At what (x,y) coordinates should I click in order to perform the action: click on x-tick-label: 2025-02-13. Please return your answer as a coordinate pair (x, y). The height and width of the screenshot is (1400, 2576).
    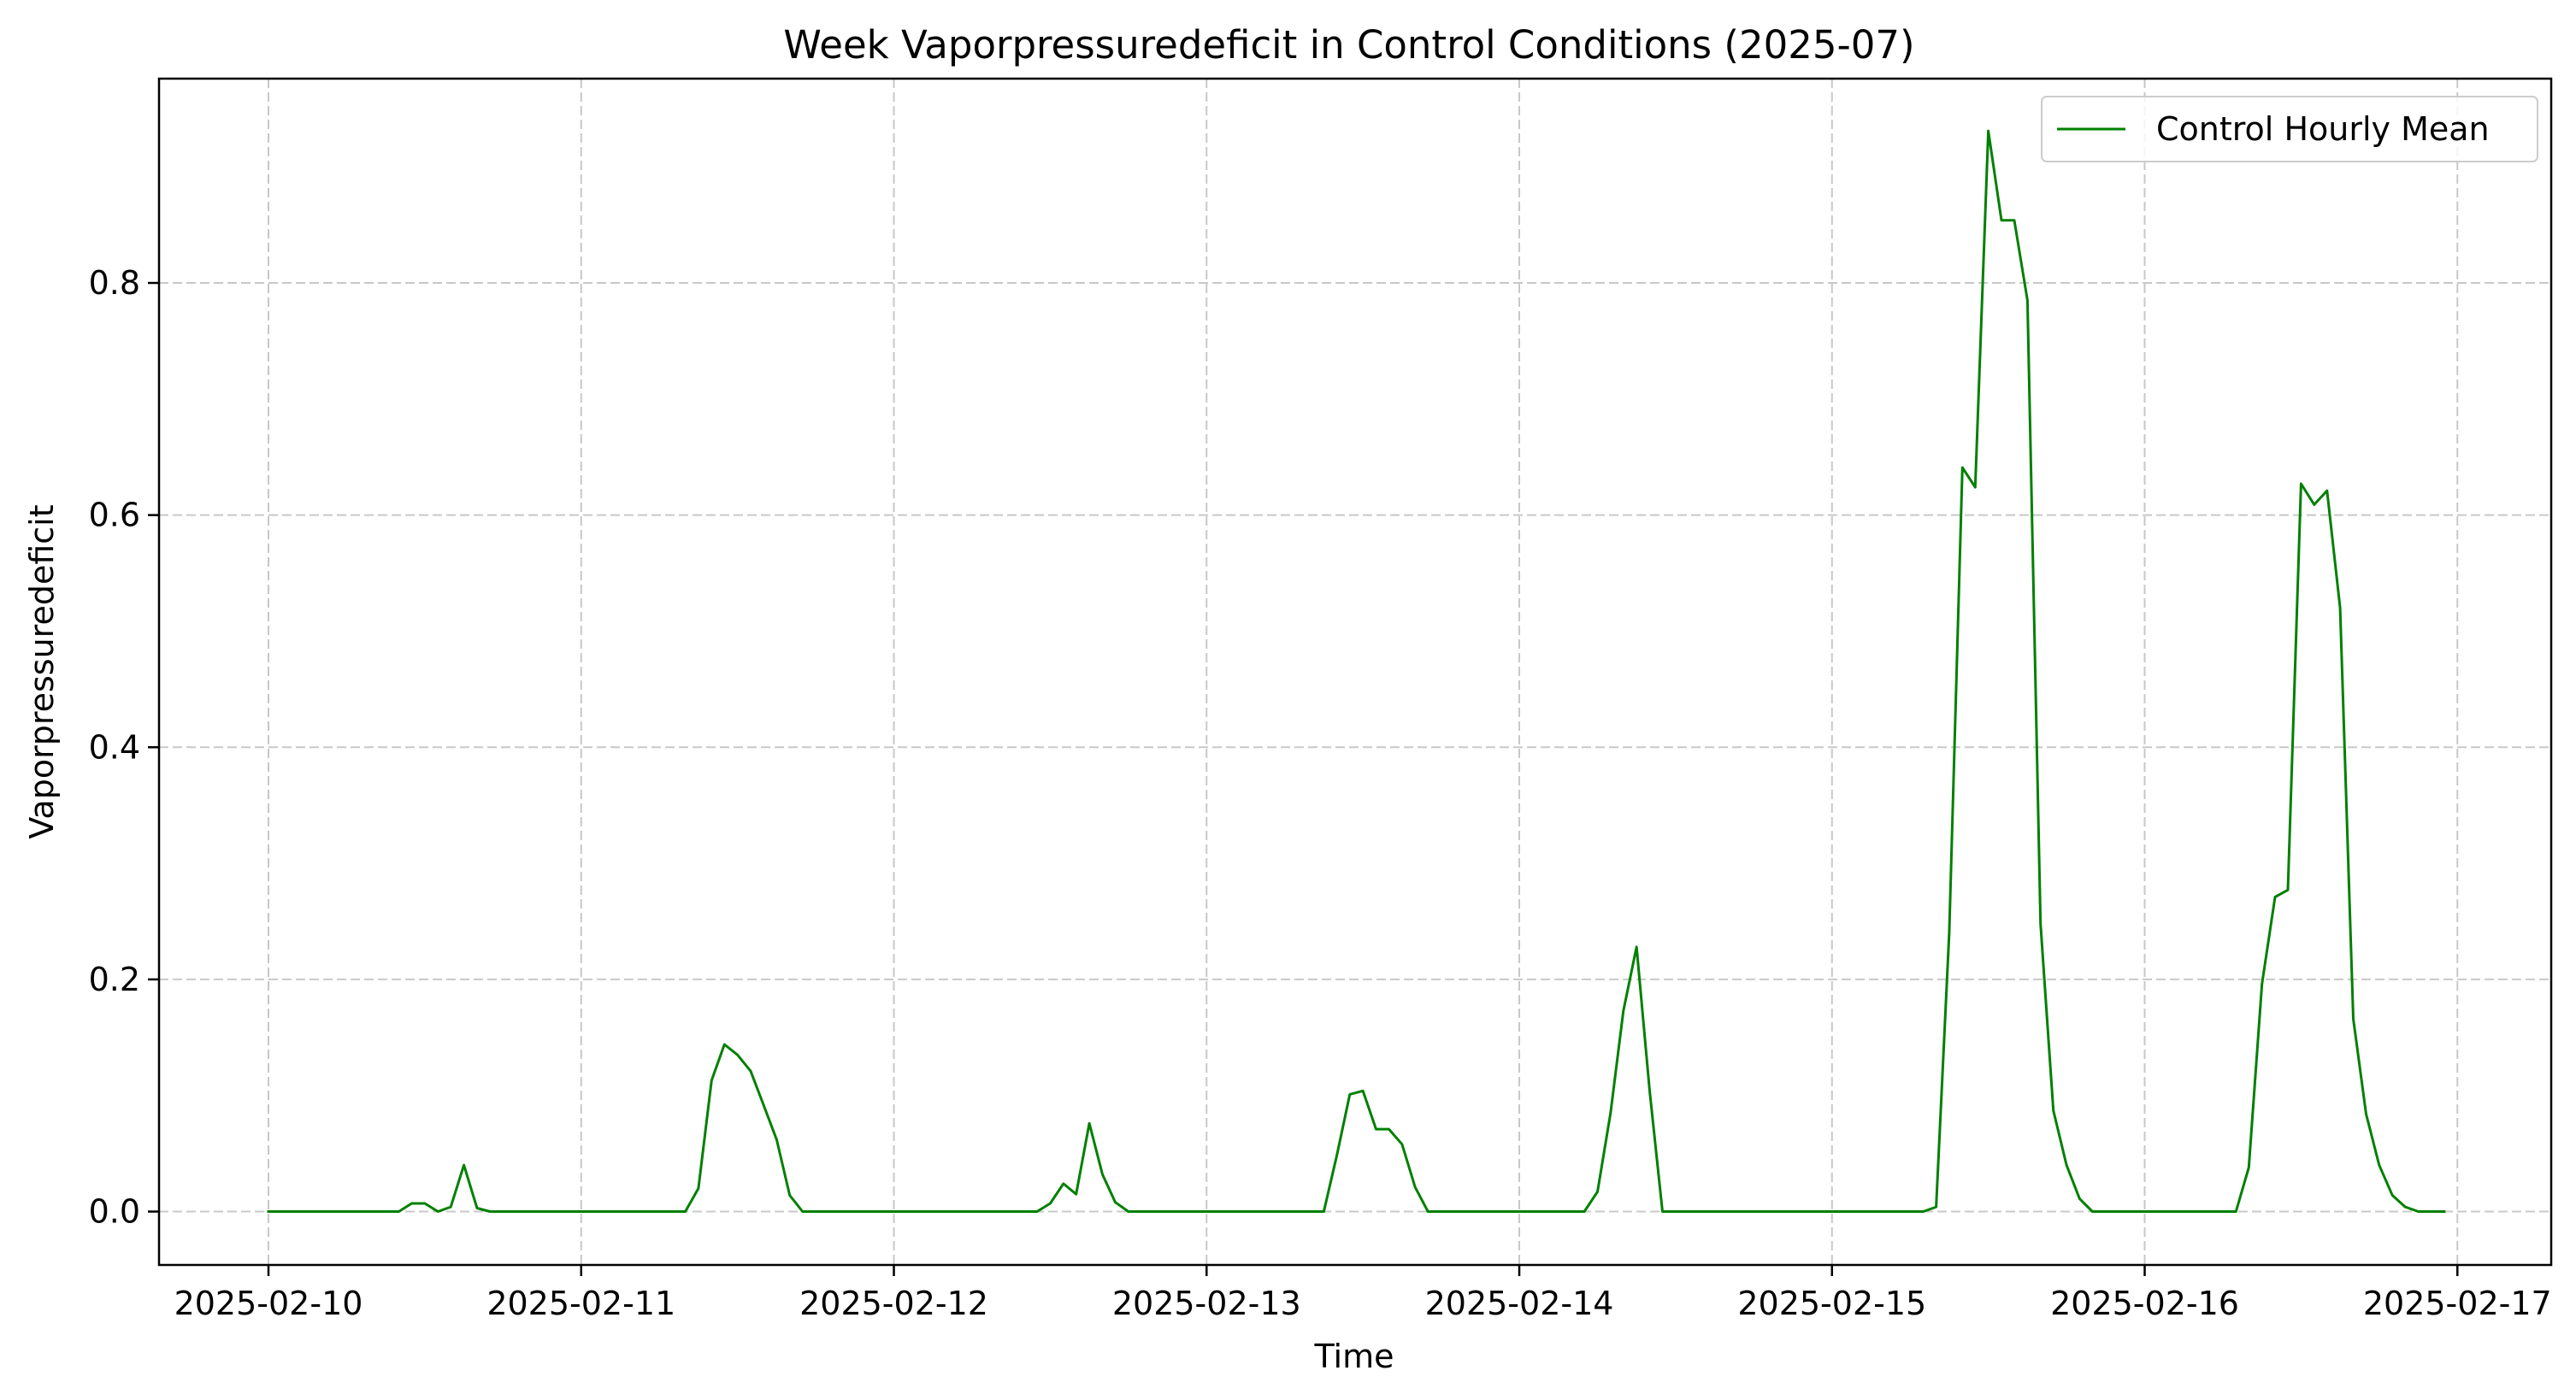
    Looking at the image, I should click on (1206, 1303).